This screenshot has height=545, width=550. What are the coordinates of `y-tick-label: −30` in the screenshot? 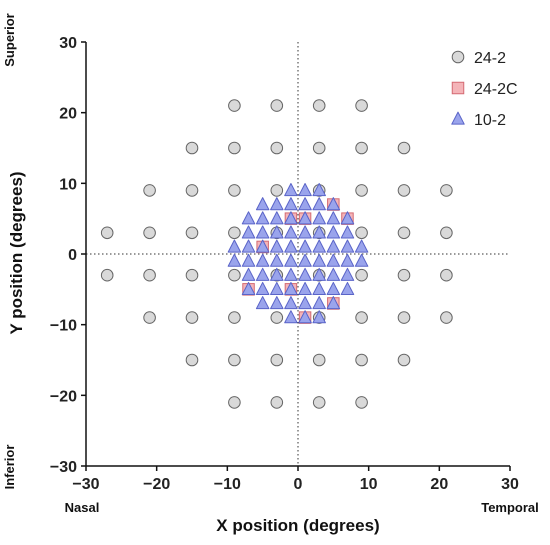 It's located at (63, 467).